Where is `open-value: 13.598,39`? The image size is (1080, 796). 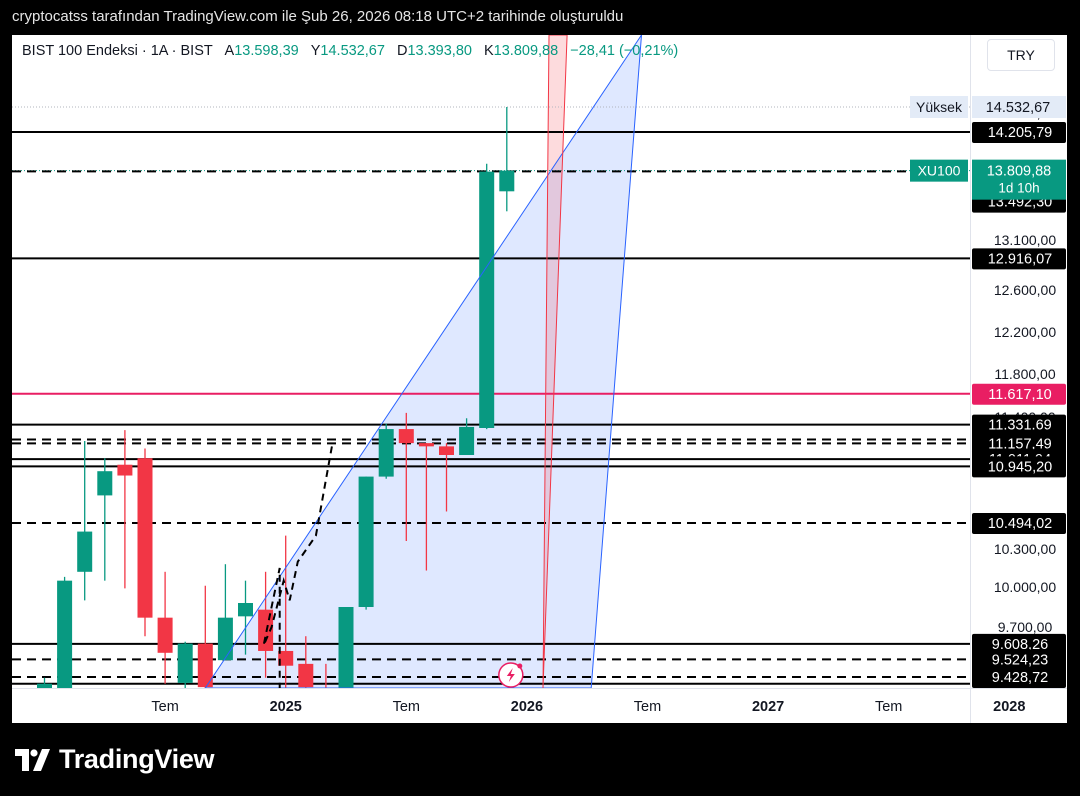
open-value: 13.598,39 is located at coordinates (266, 51).